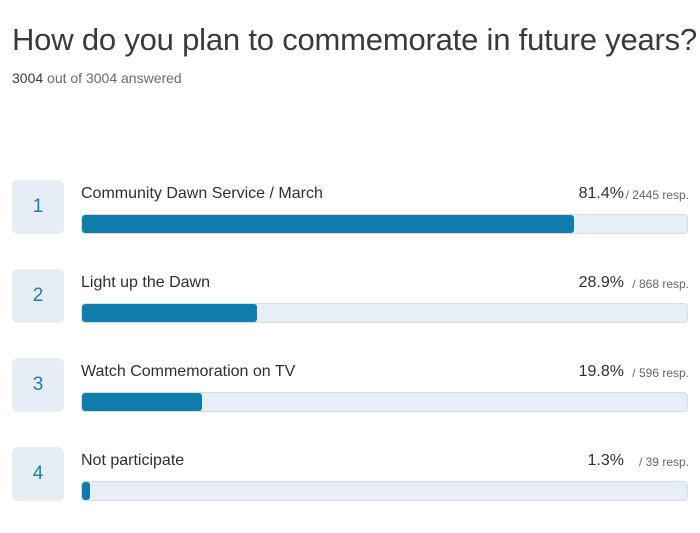  I want to click on percent-label: 19.8%, so click(601, 371).